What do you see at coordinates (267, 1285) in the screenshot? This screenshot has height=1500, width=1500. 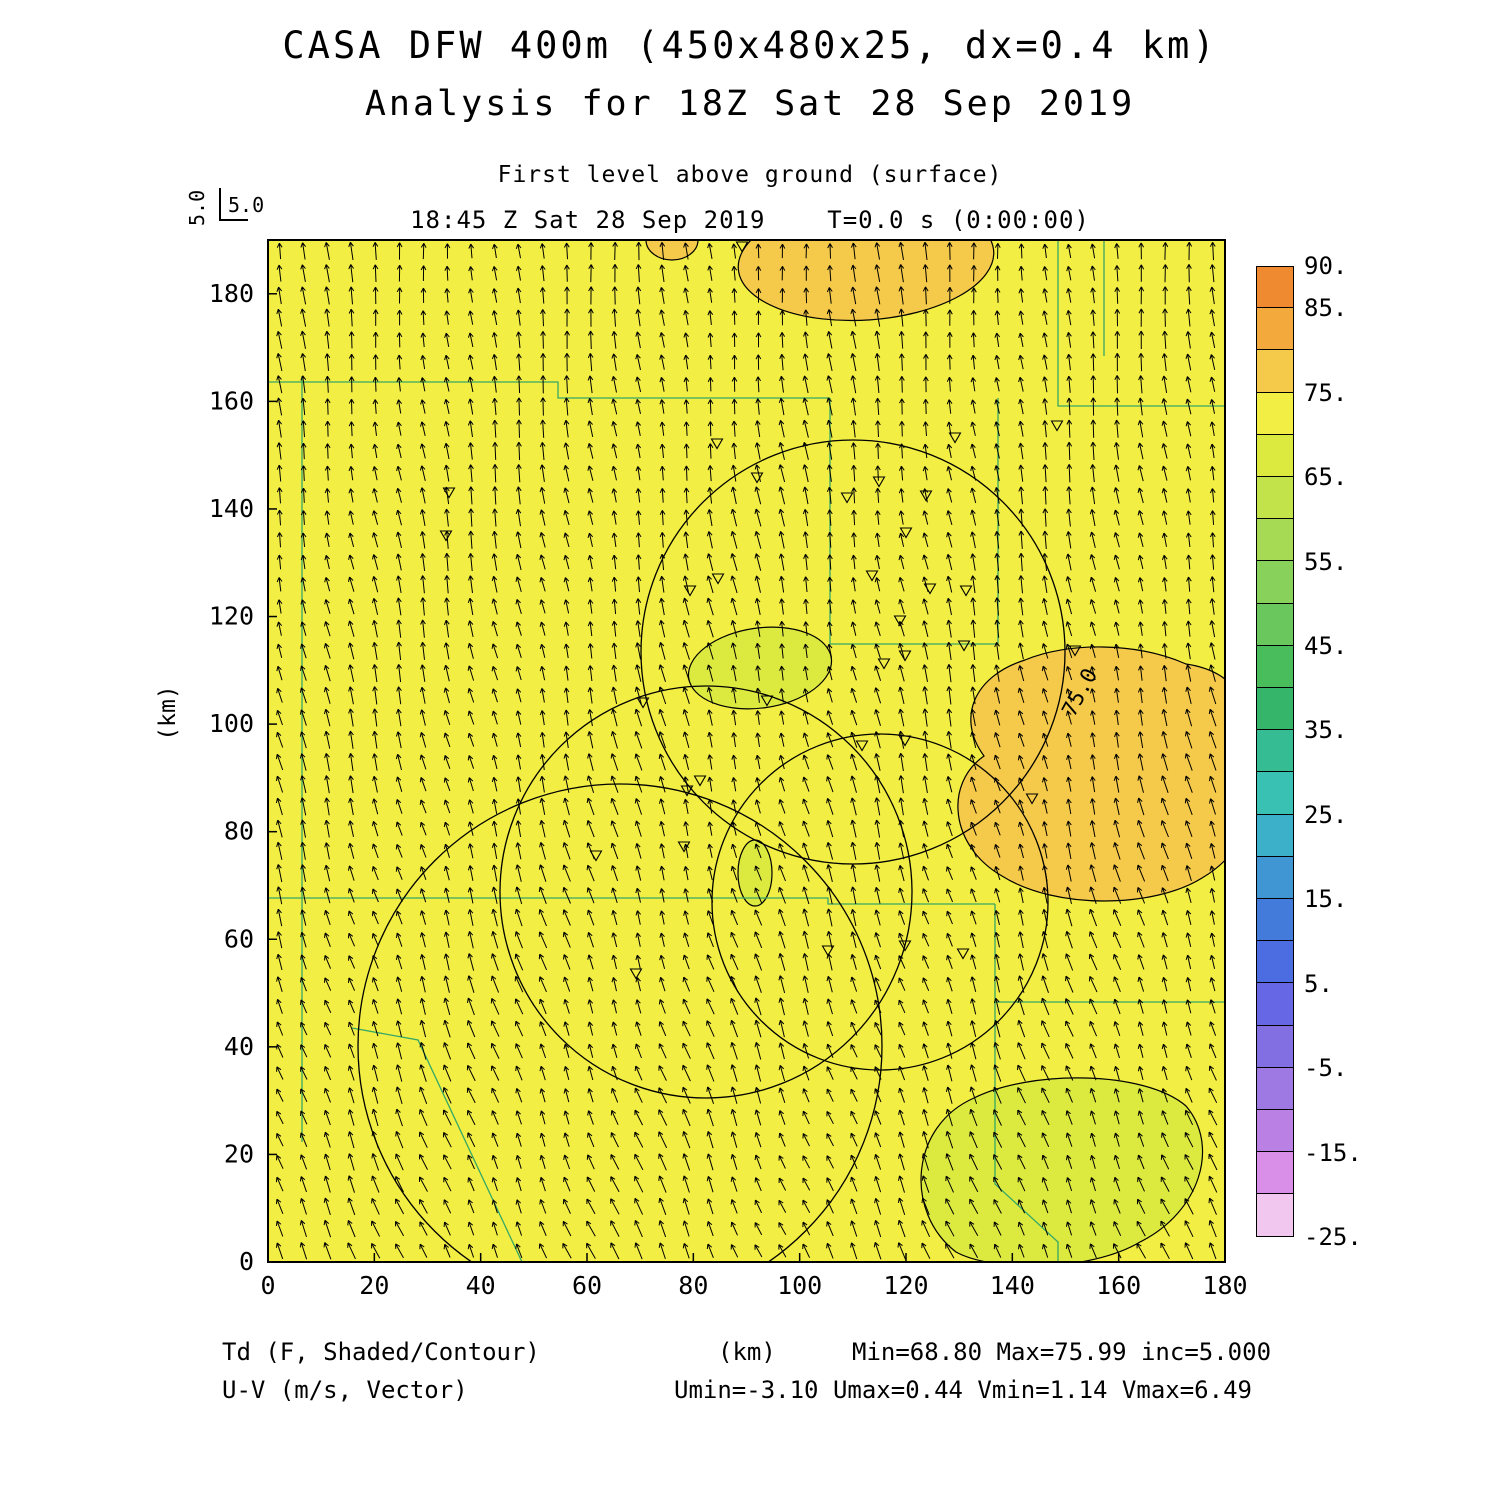 I see `x-tick-label: 0` at bounding box center [267, 1285].